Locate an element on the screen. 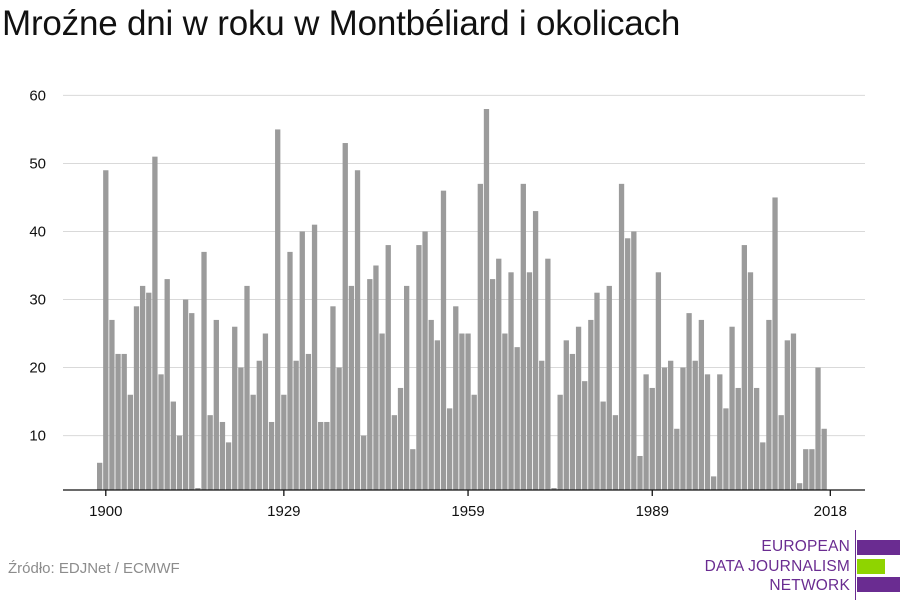 The height and width of the screenshot is (600, 900). x-tick-labels: 1900 1929 1959 1989 2018 is located at coordinates (468, 505).